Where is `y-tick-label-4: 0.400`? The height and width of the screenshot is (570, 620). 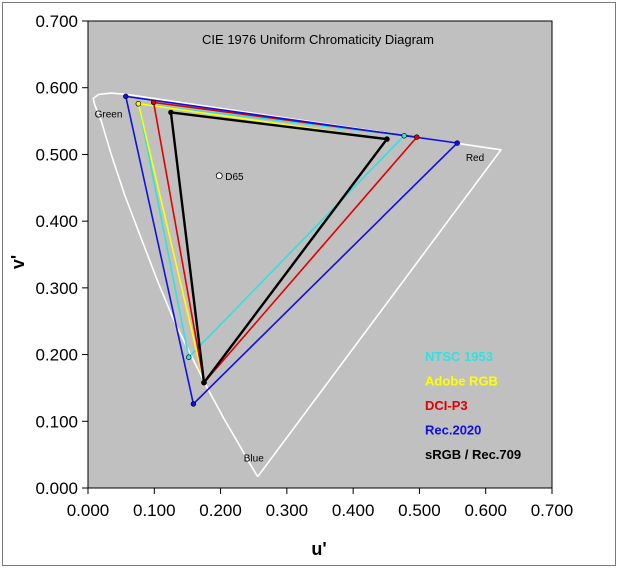 y-tick-label-4: 0.400 is located at coordinates (56, 221).